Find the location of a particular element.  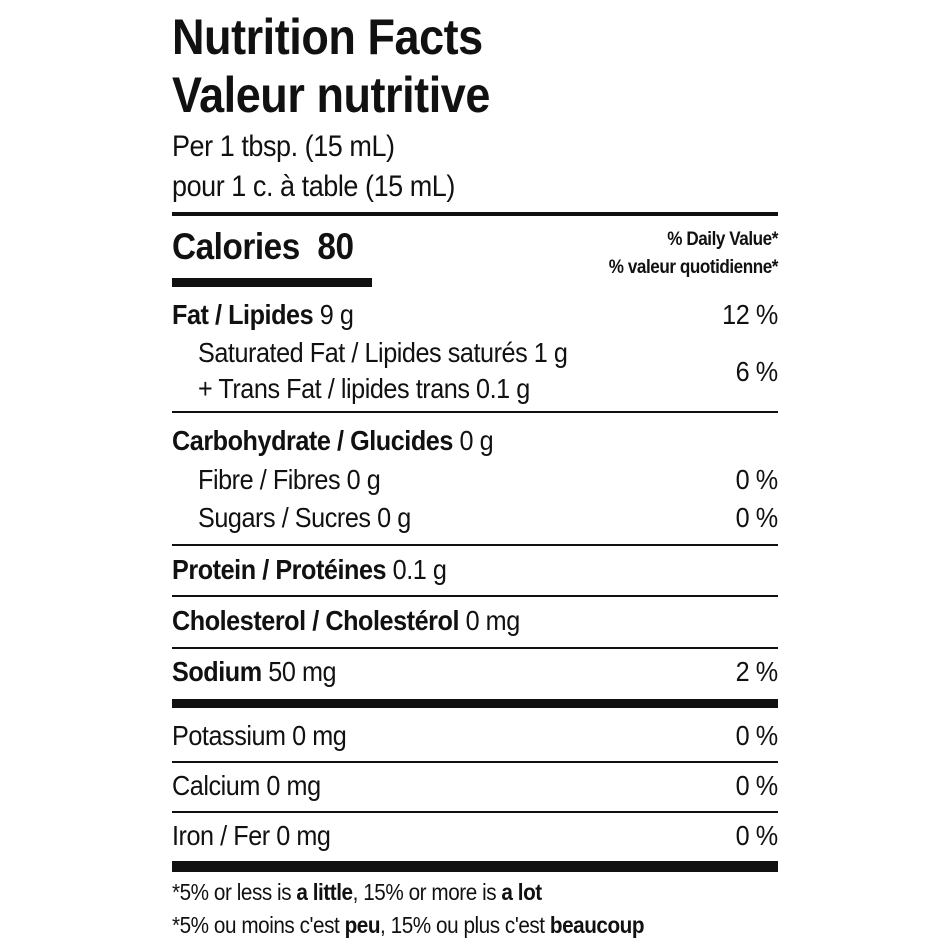

sugars-dv: 0 % is located at coordinates (757, 517).